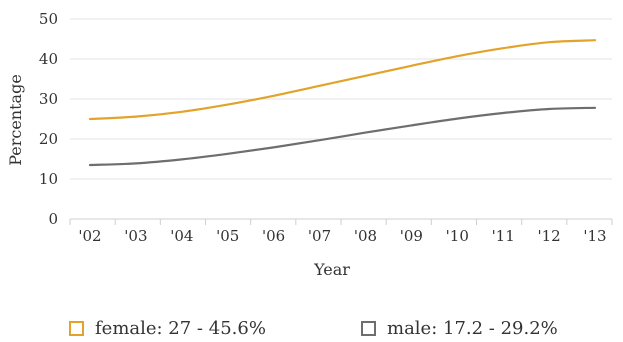 The image size is (623, 342). Describe the element at coordinates (368, 328) in the screenshot. I see `legend-swatch-male` at that location.